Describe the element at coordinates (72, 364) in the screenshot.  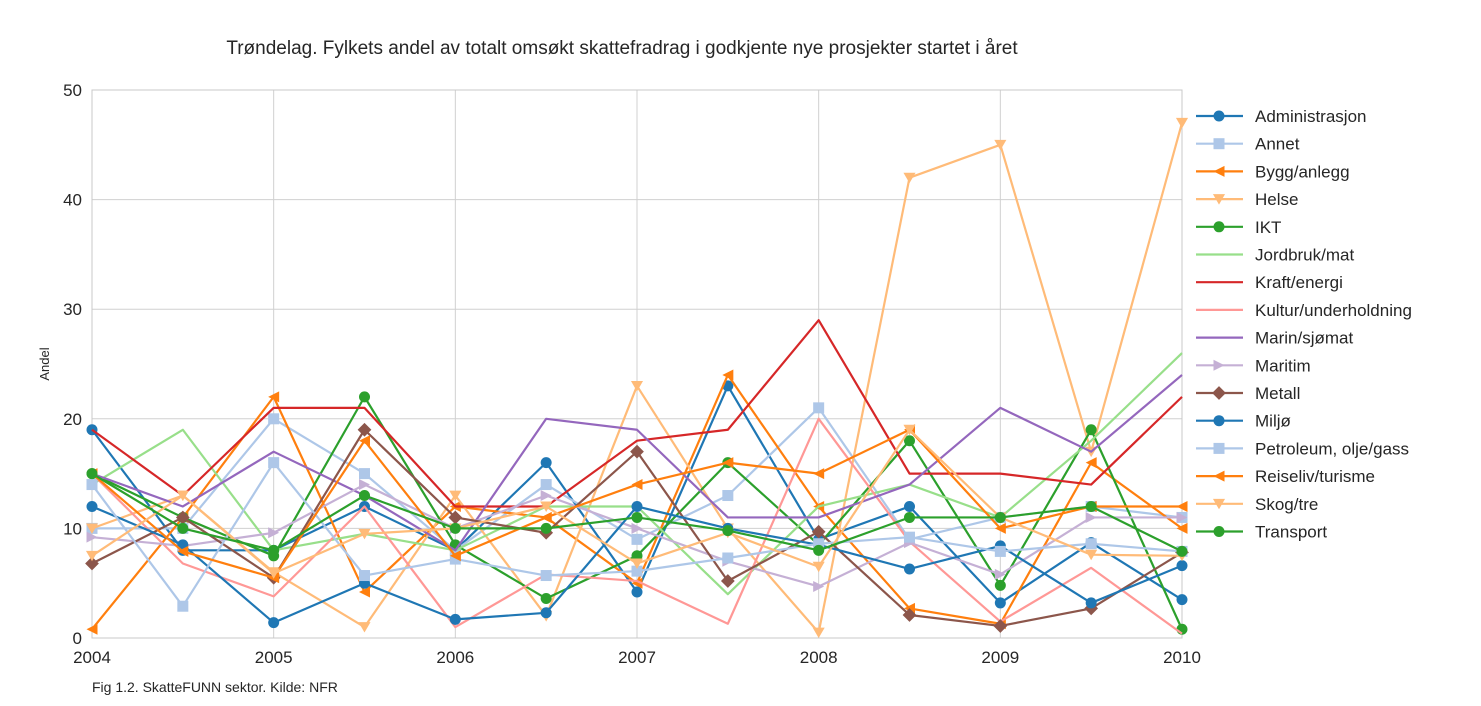
I see `y-axis-ticks: 0 10 20 30 40 50` at that location.